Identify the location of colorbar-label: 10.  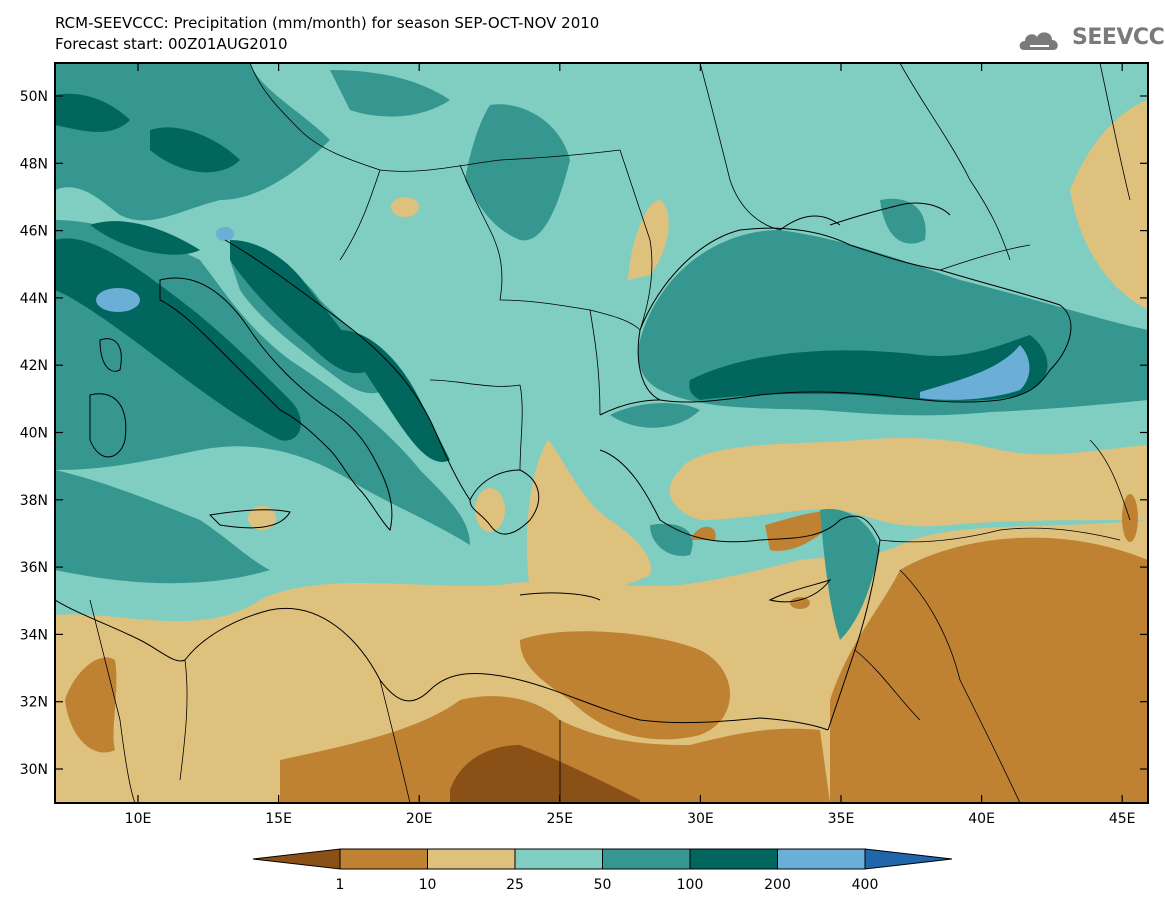
(428, 885).